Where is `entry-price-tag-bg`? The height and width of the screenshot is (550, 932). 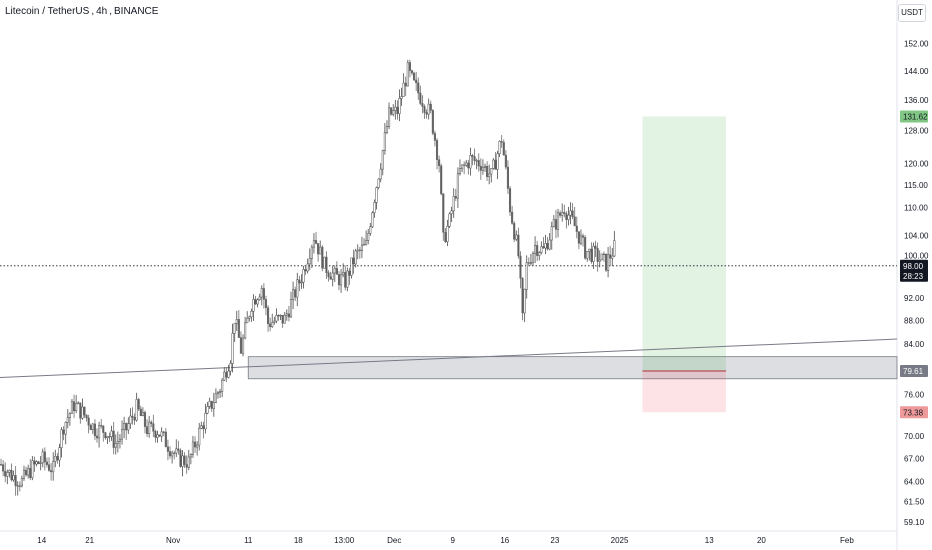 entry-price-tag-bg is located at coordinates (914, 371).